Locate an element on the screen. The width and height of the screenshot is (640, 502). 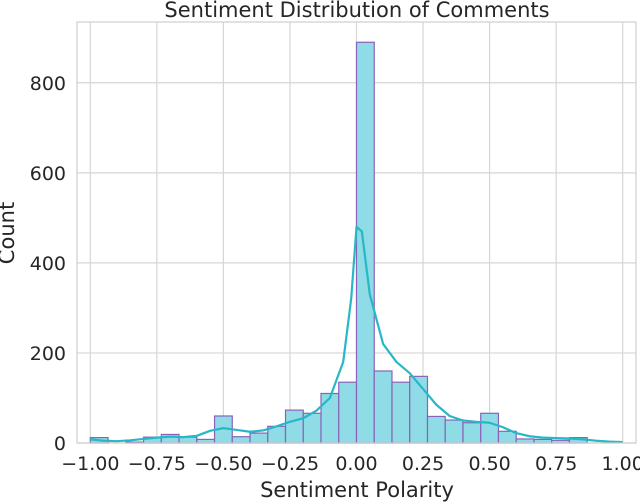
y-tick-label: 0 is located at coordinates (60, 444).